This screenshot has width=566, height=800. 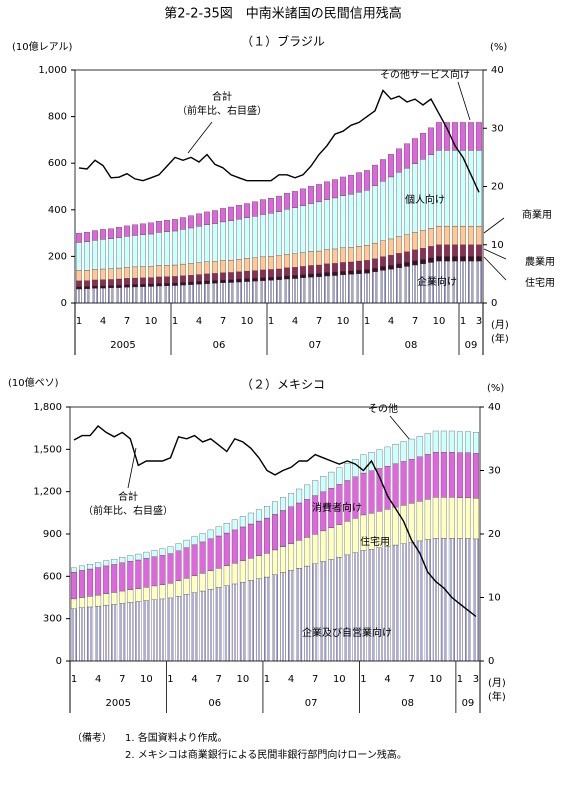 I want to click on x-tick-label: 4, so click(x=98, y=679).